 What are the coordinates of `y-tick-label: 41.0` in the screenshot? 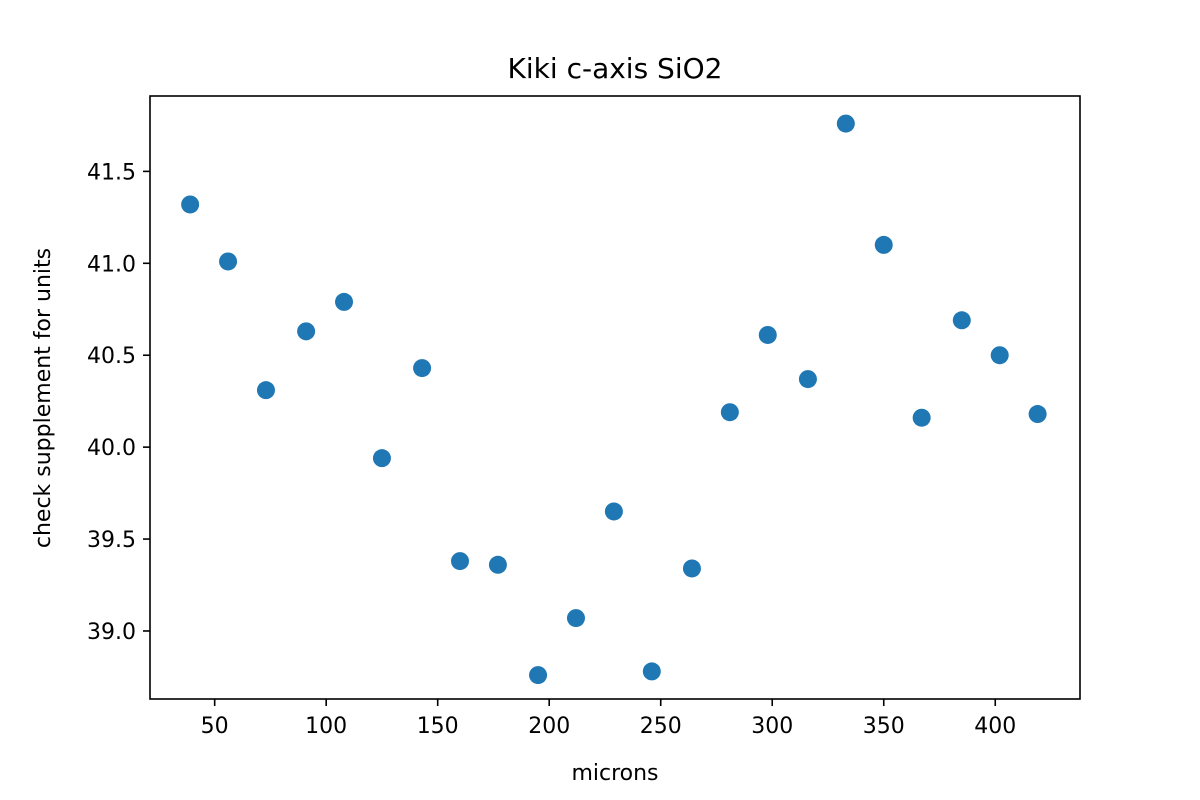 It's located at (111, 264).